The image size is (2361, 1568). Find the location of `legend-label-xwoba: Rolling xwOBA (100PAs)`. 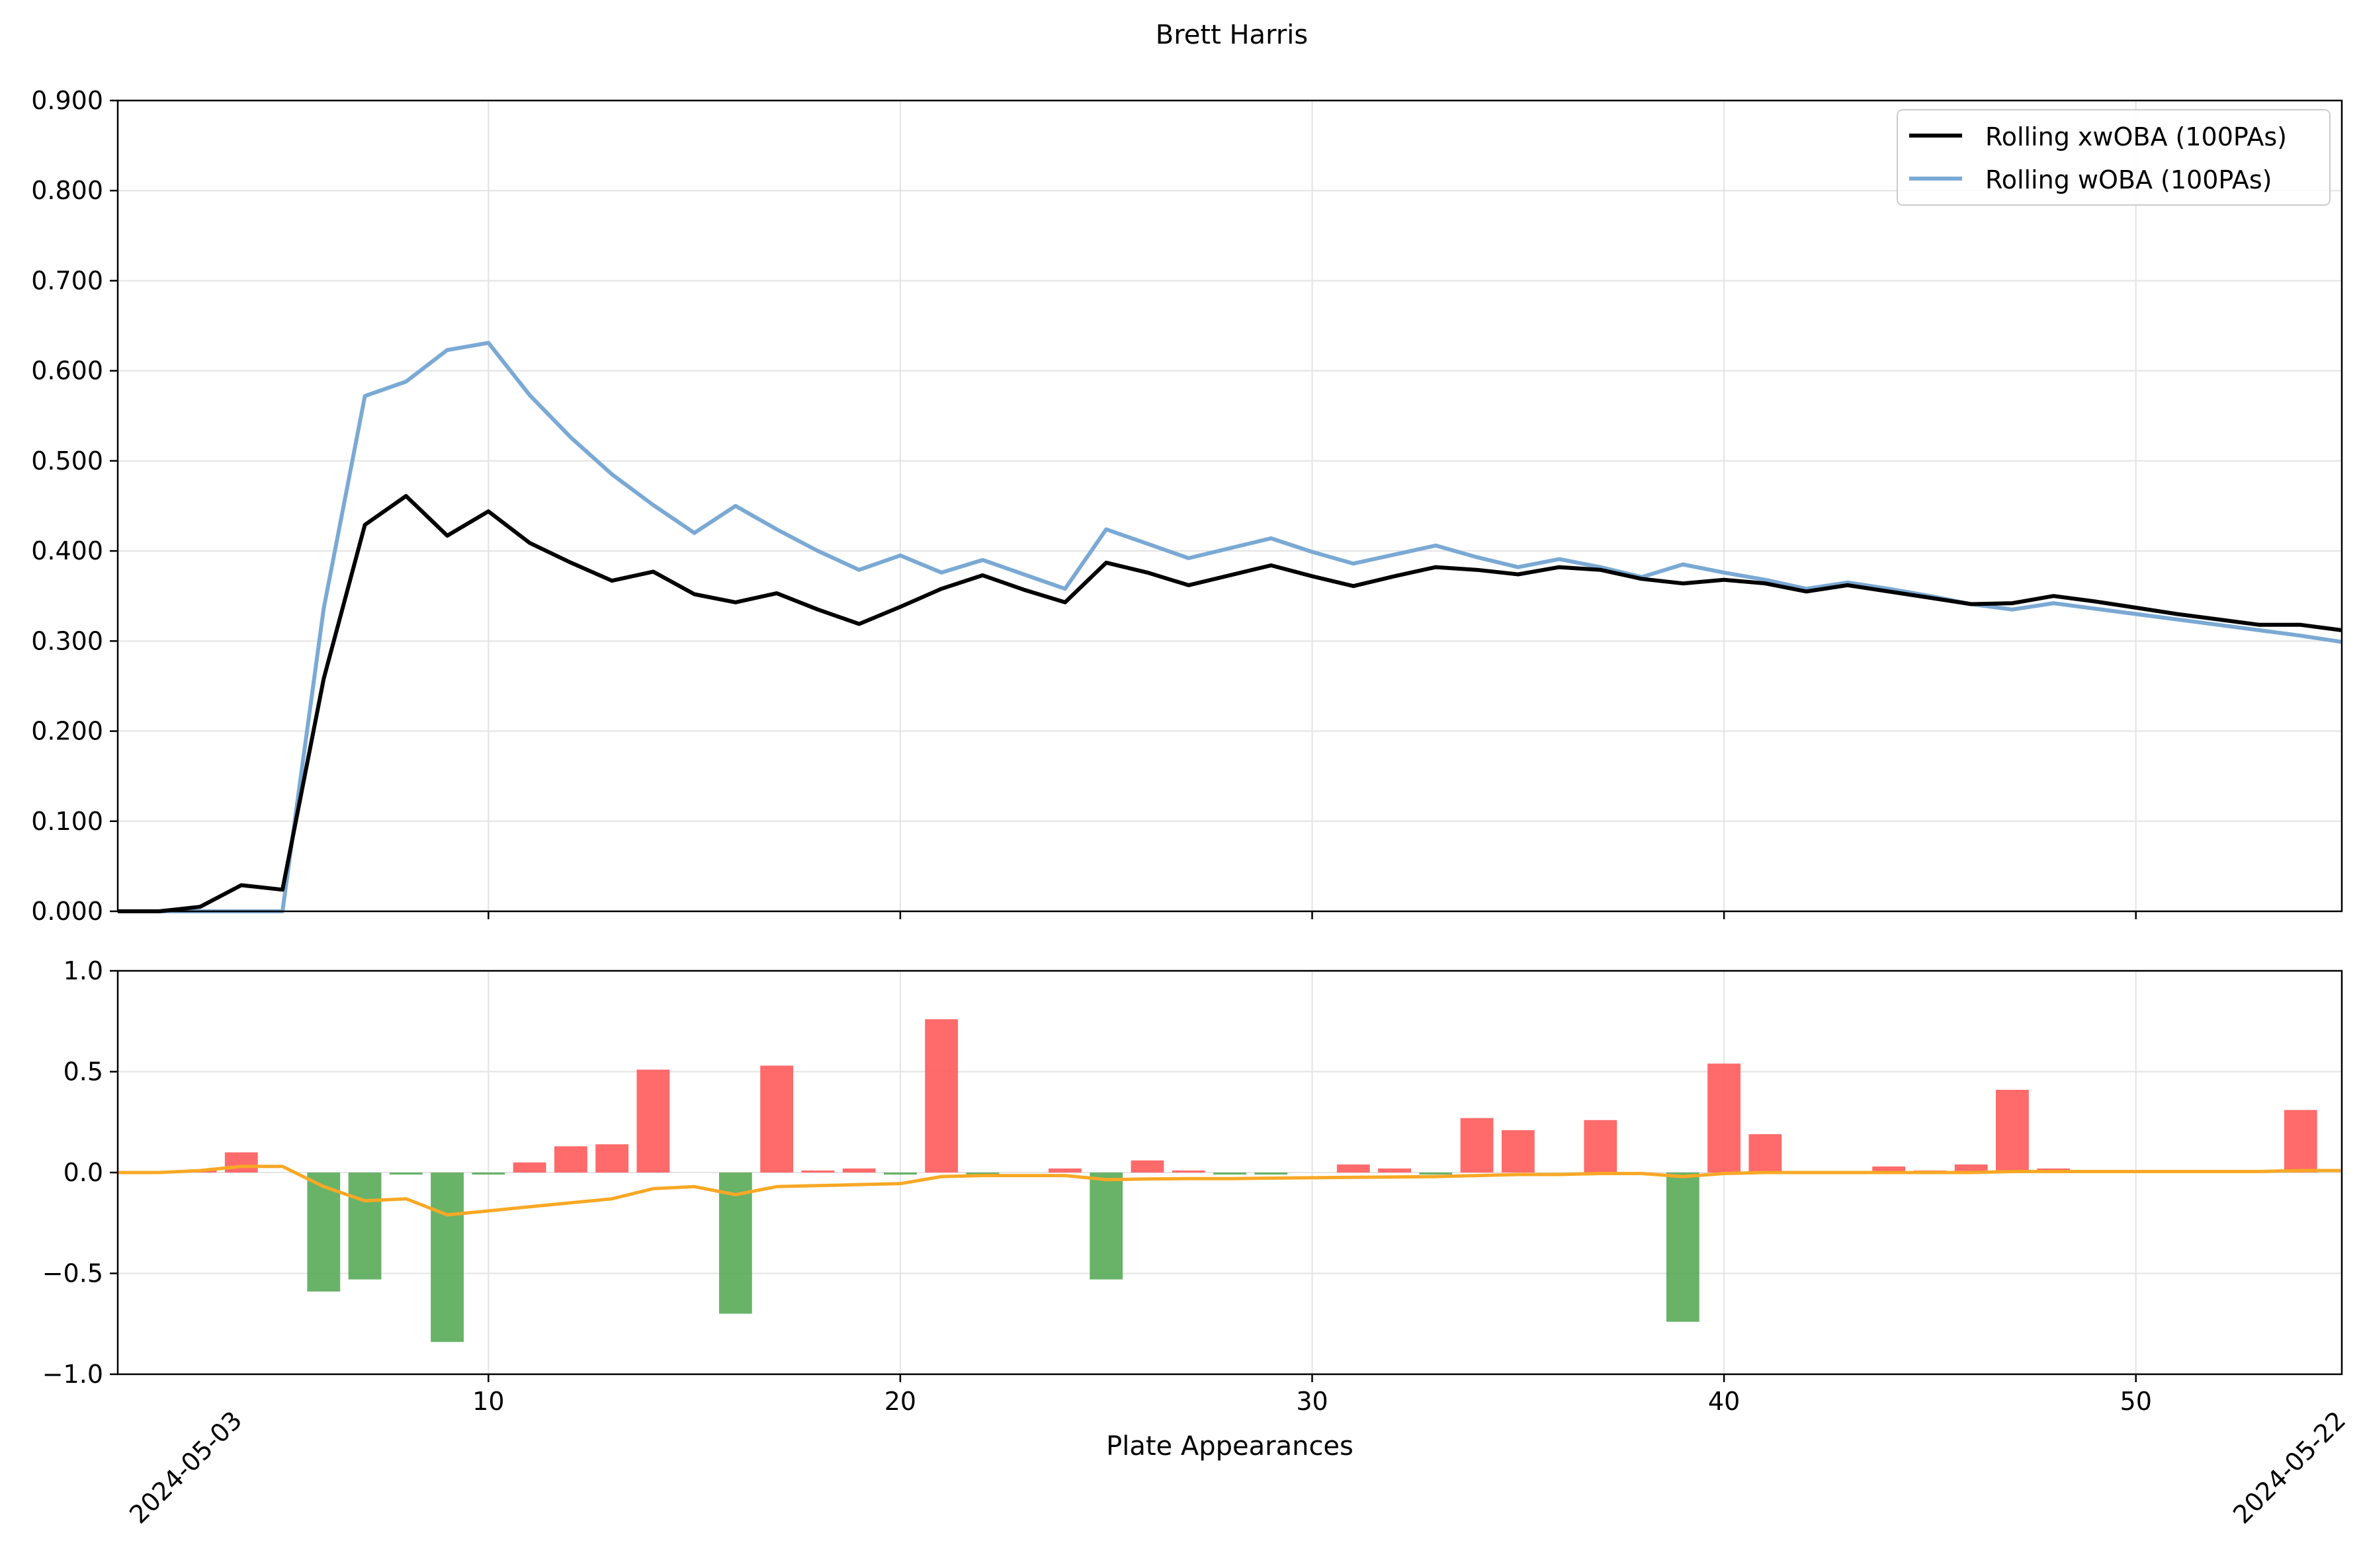

legend-label-xwoba: Rolling xwOBA (100PAs) is located at coordinates (2136, 136).